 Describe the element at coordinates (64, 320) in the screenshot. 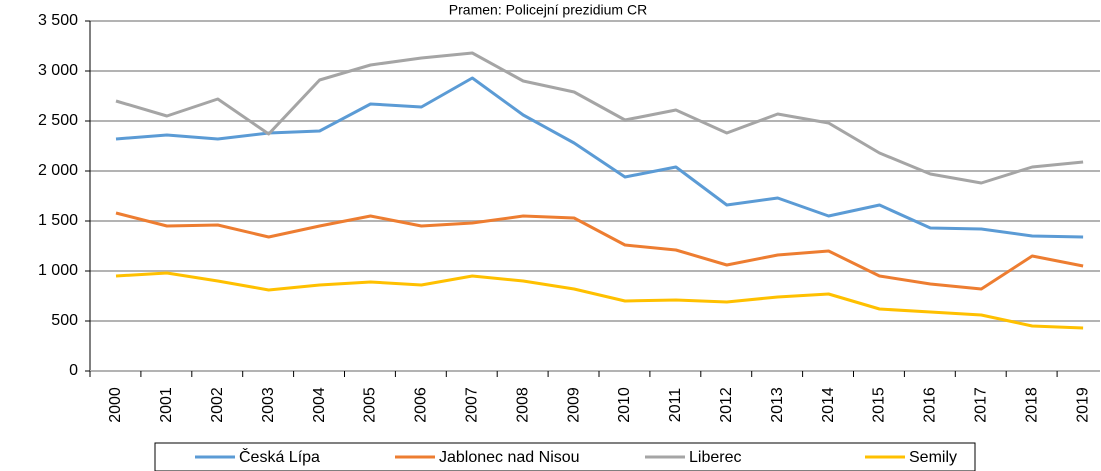

I see `y-tick-label: 500` at that location.